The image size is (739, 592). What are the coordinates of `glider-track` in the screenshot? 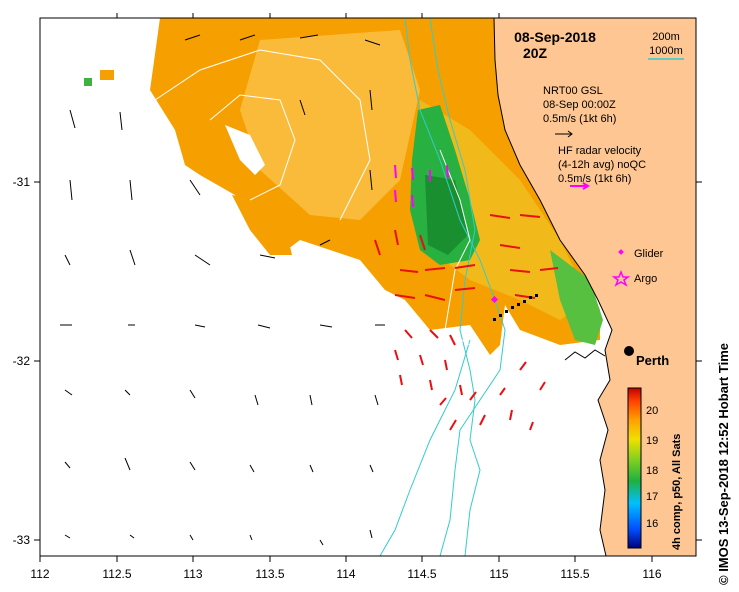 It's located at (515, 307).